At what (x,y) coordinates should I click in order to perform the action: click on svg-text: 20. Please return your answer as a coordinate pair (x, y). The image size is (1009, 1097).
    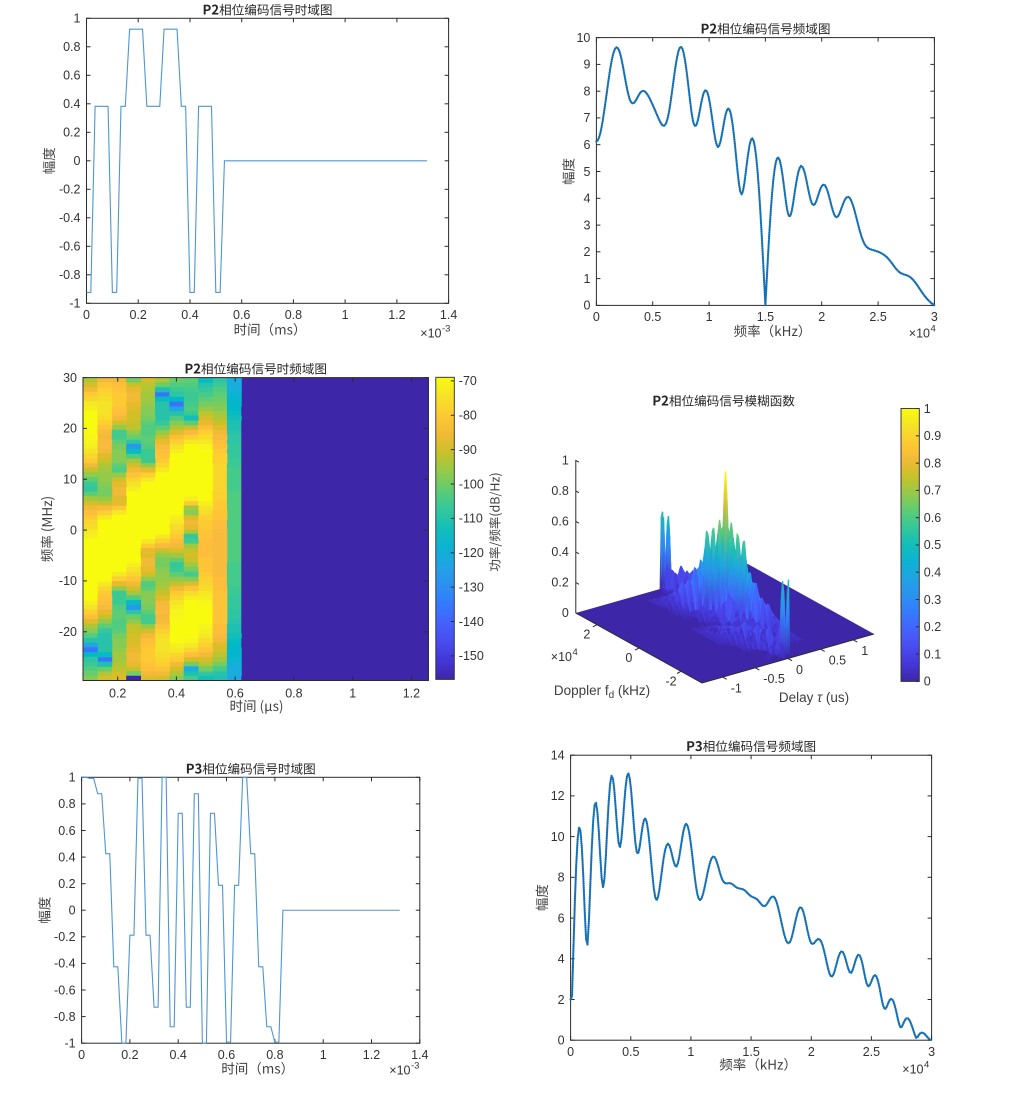
    Looking at the image, I should click on (70, 429).